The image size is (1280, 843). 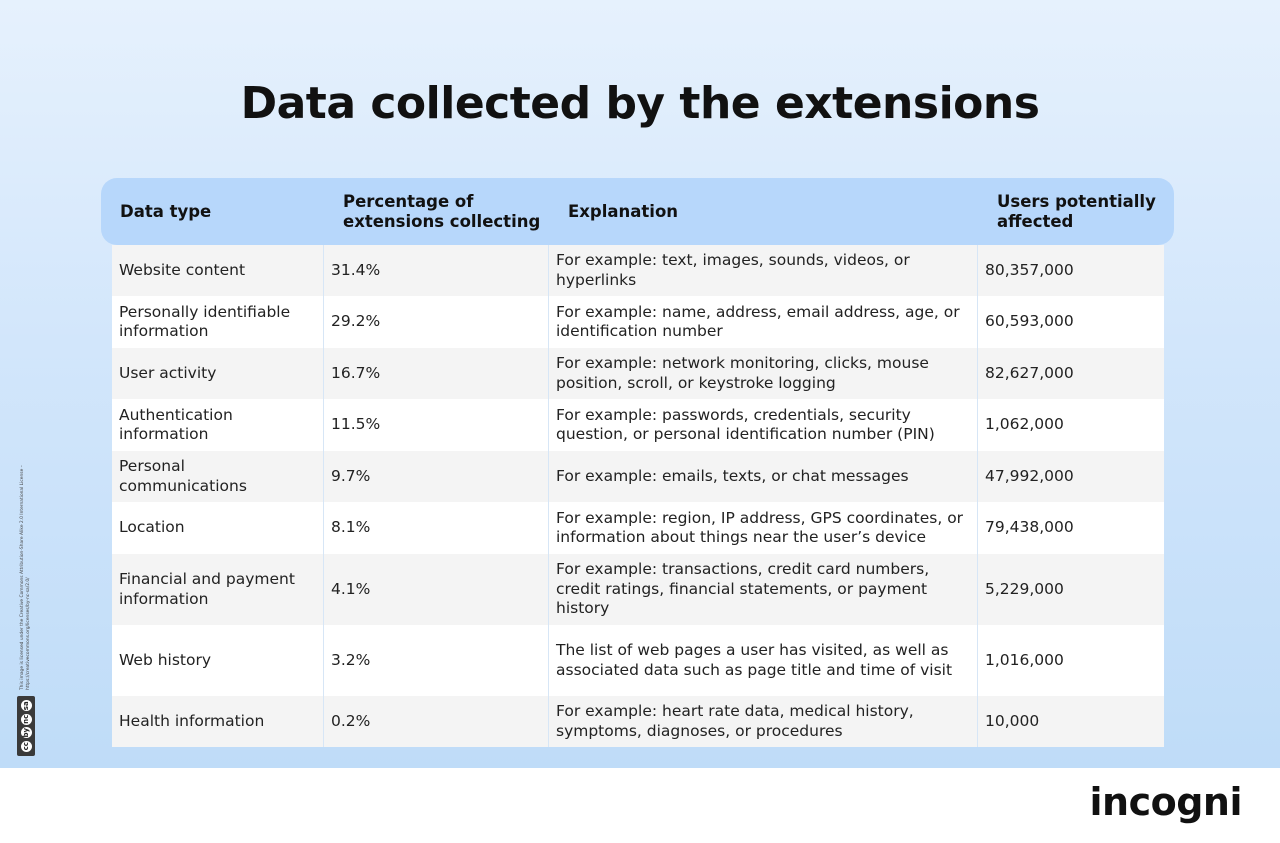 What do you see at coordinates (1012, 720) in the screenshot?
I see `cell-users: 10,000` at bounding box center [1012, 720].